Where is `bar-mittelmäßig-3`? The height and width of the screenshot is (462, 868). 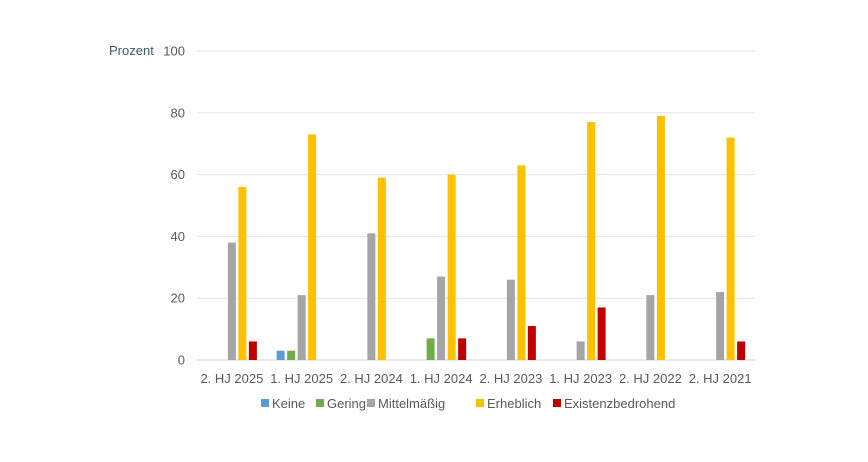
bar-mittelmäßig-3 is located at coordinates (441, 318).